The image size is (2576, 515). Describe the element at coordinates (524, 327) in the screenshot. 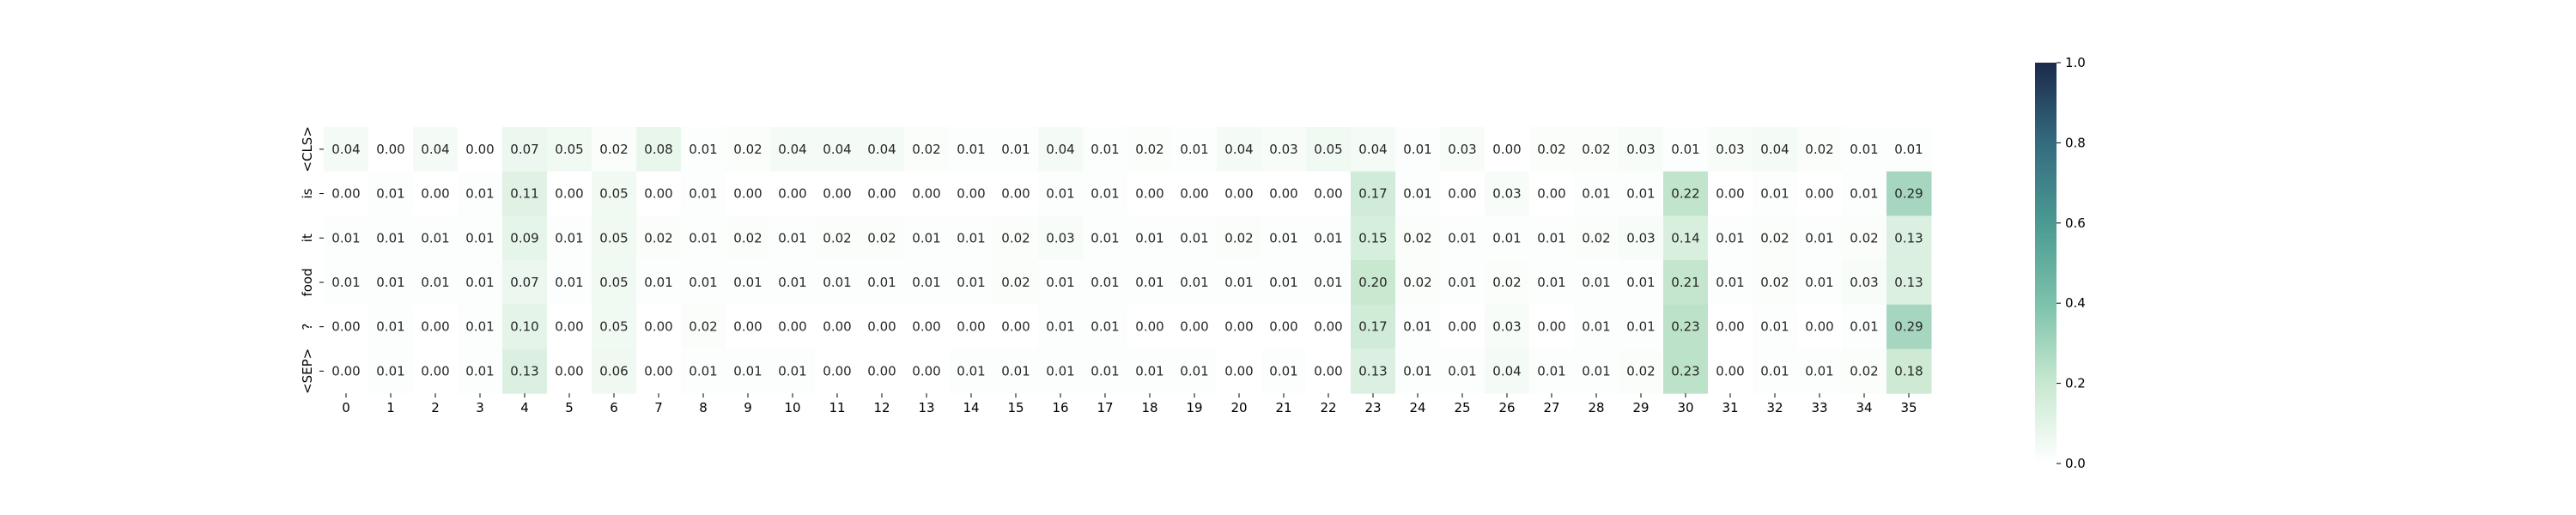

I see `cell-value-label: 0.10` at that location.